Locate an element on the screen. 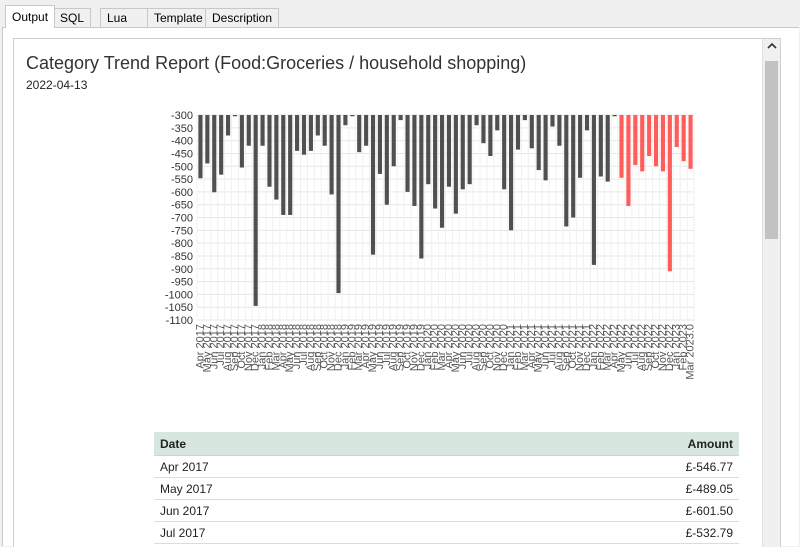 This screenshot has height=547, width=800. x-tick-label: Oct 2020 is located at coordinates (490, 346).